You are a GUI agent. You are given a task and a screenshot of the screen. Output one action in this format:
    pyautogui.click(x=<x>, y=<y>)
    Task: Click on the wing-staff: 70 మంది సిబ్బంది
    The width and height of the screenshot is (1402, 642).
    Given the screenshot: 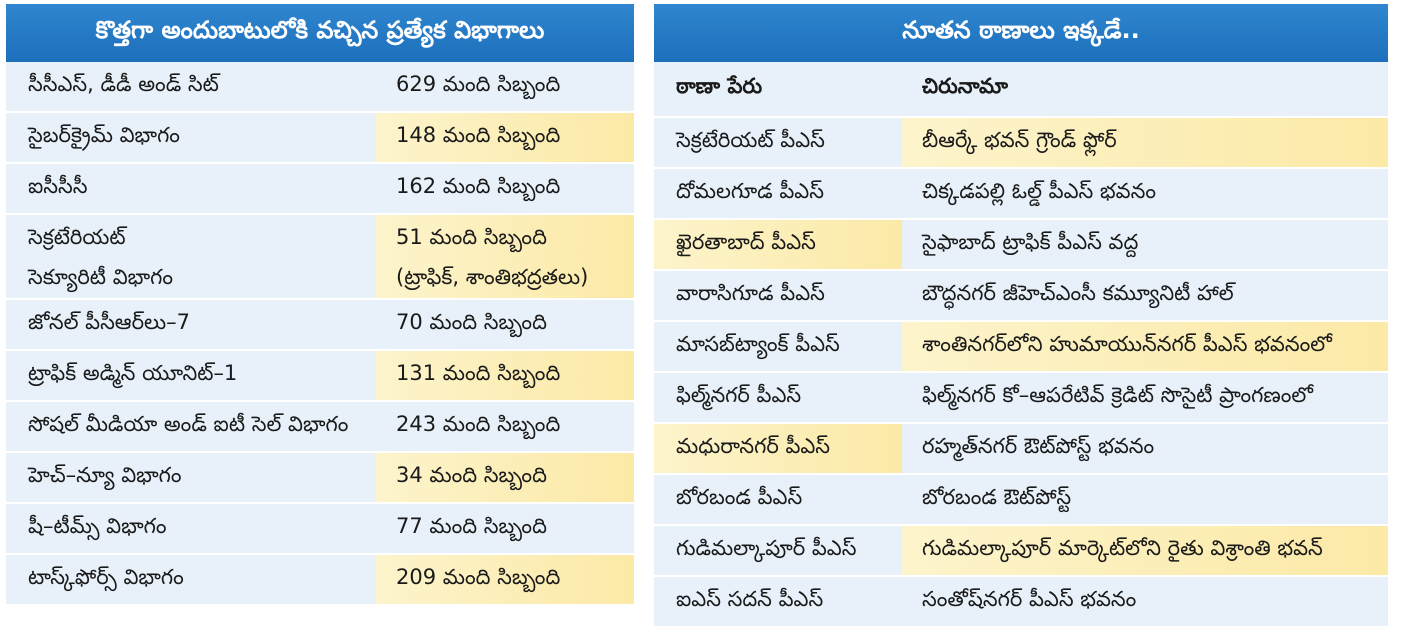 What is the action you would take?
    pyautogui.click(x=471, y=321)
    